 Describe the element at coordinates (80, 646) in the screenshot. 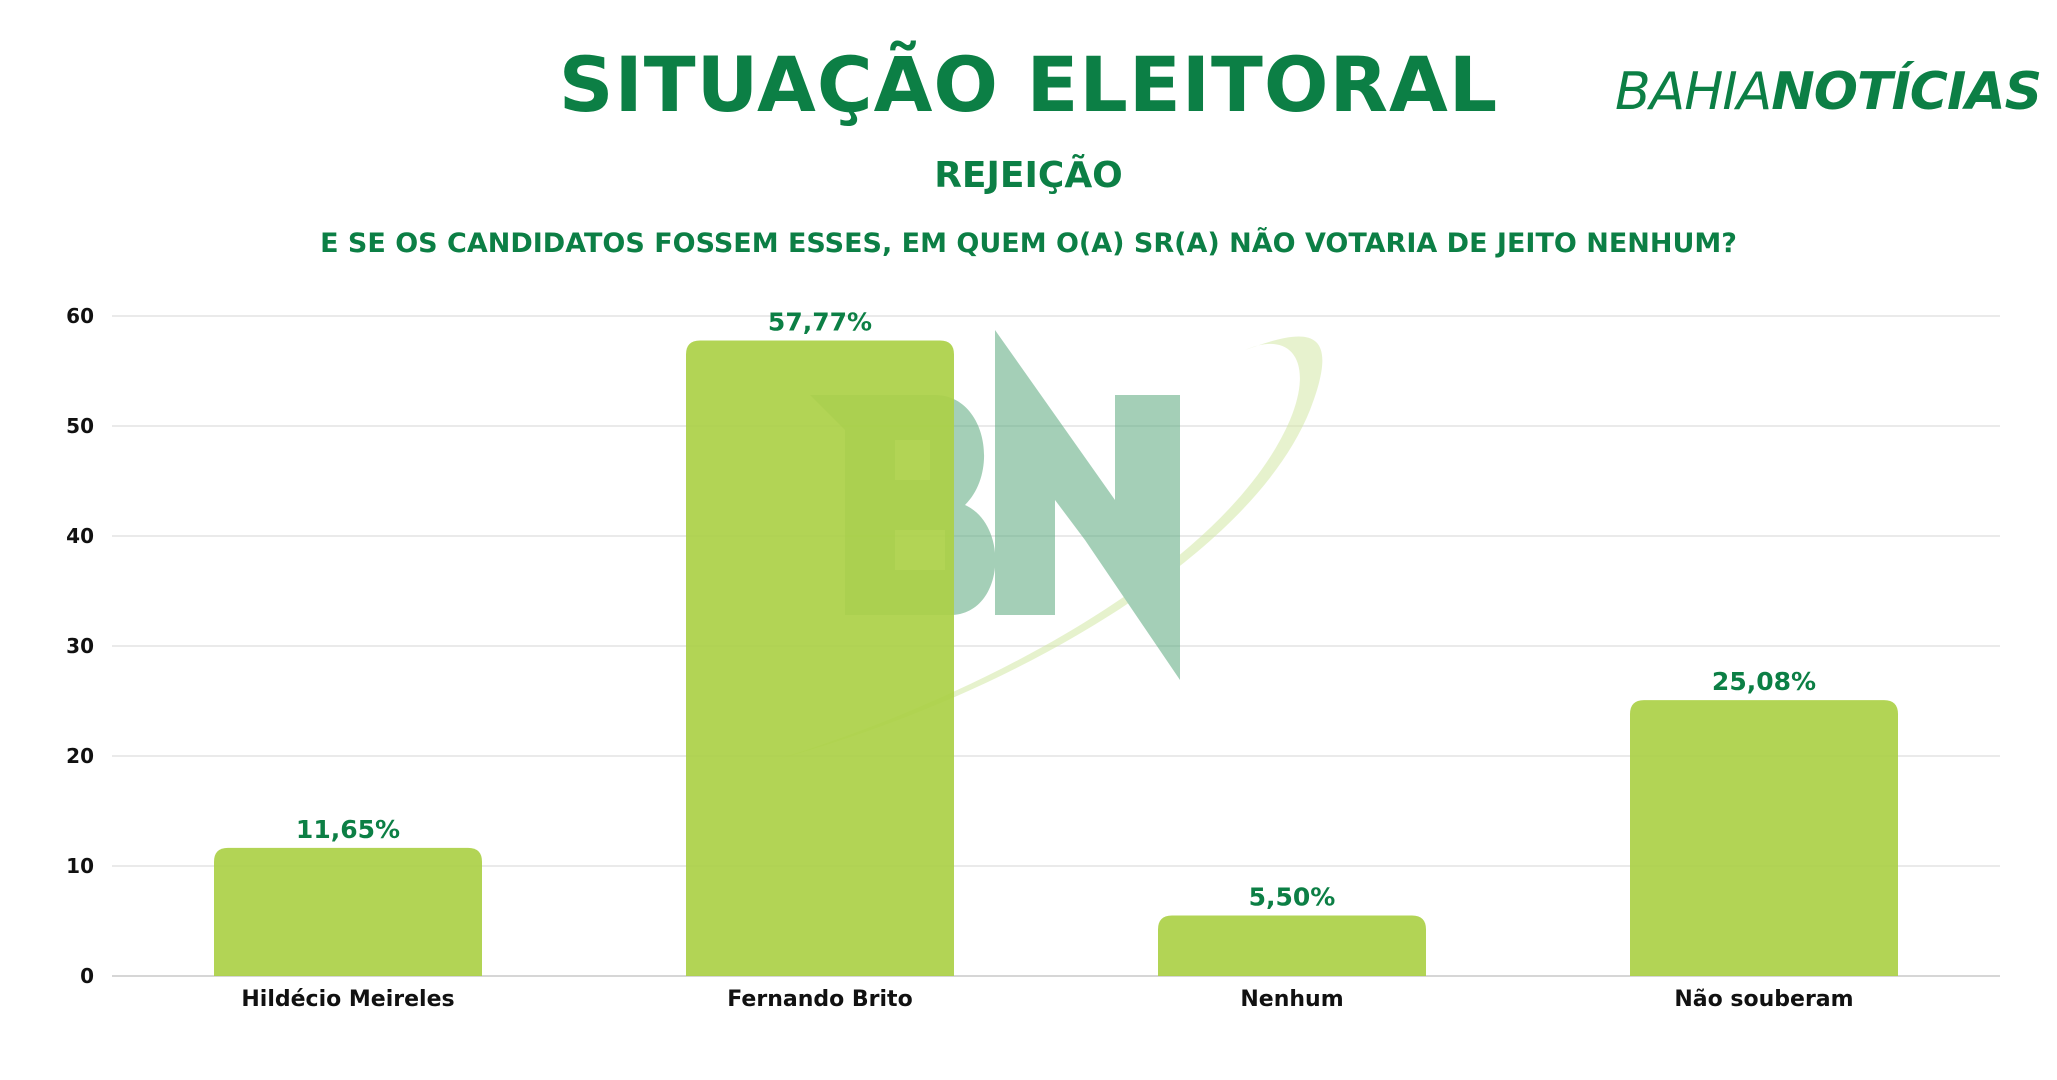

I see `y-tick-label: 30` at that location.